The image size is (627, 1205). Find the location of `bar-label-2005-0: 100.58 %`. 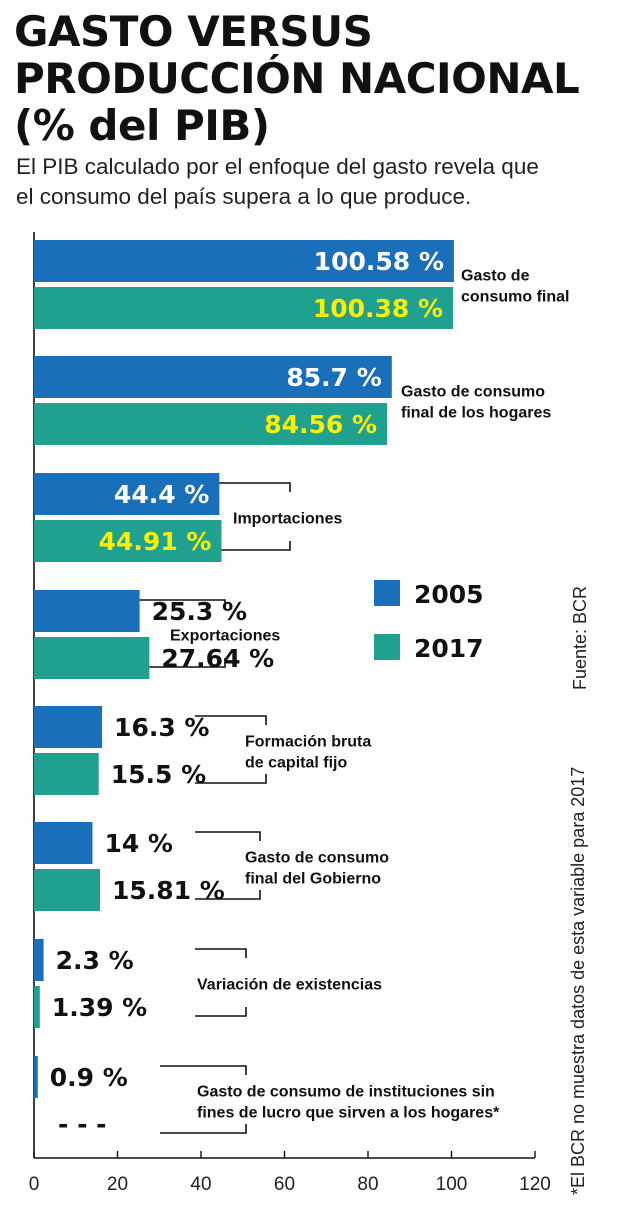

bar-label-2005-0: 100.58 % is located at coordinates (379, 261).